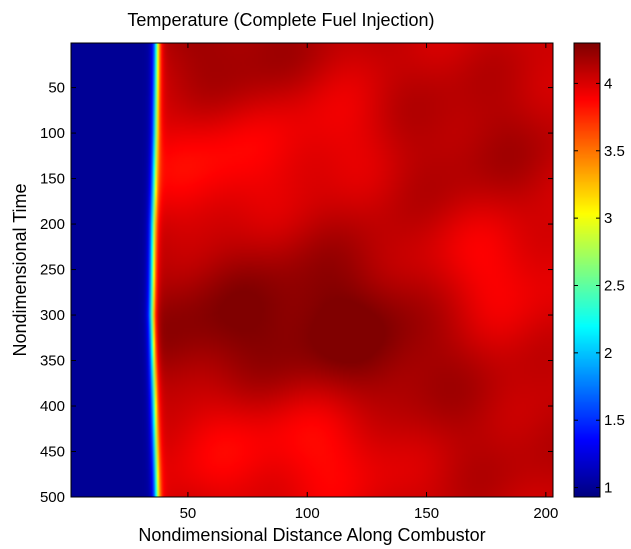  Describe the element at coordinates (311, 535) in the screenshot. I see `x-axis-label: Nondimensional Distance Along Combustor` at that location.